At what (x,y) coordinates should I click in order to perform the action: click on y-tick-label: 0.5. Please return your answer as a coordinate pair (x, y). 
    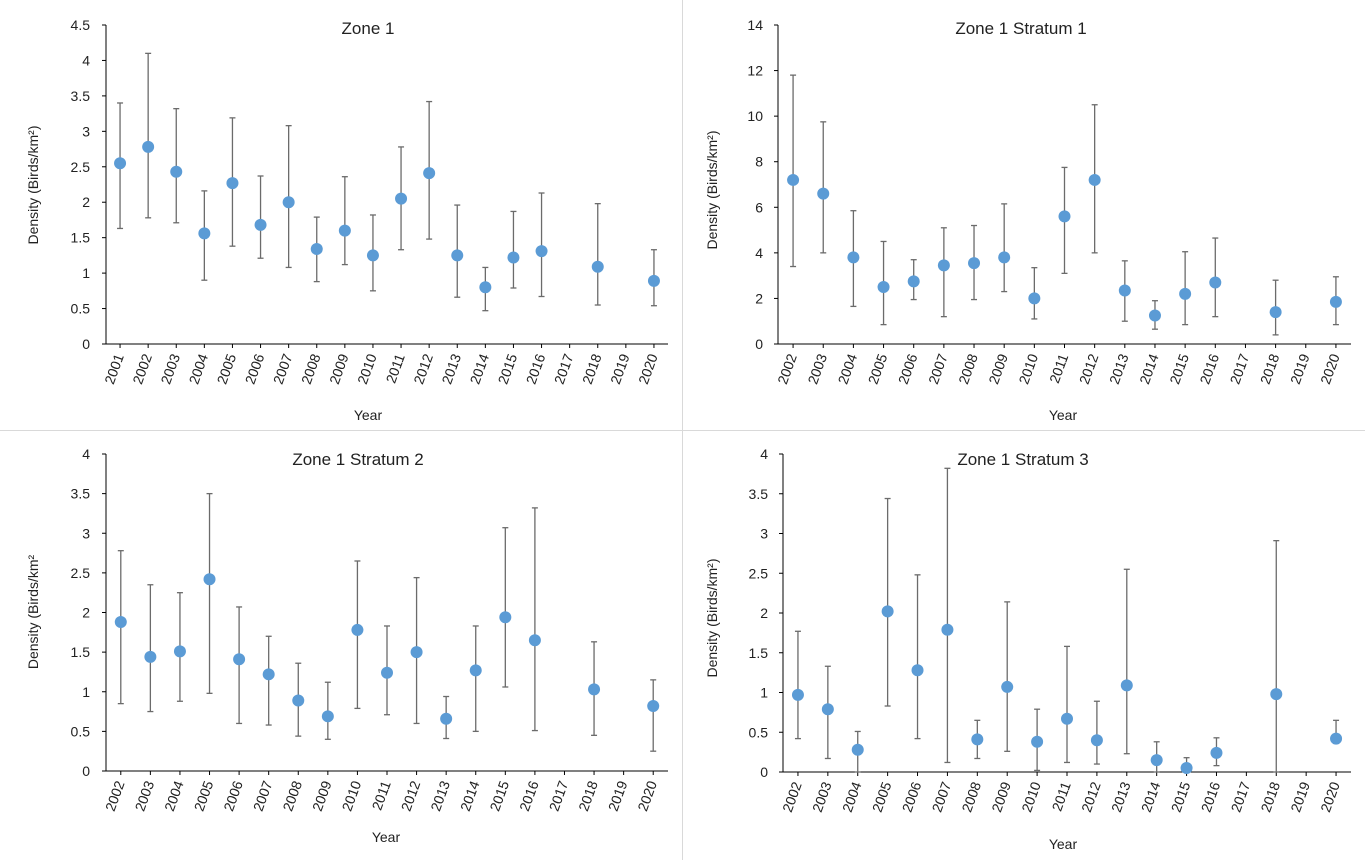
    Looking at the image, I should click on (759, 732).